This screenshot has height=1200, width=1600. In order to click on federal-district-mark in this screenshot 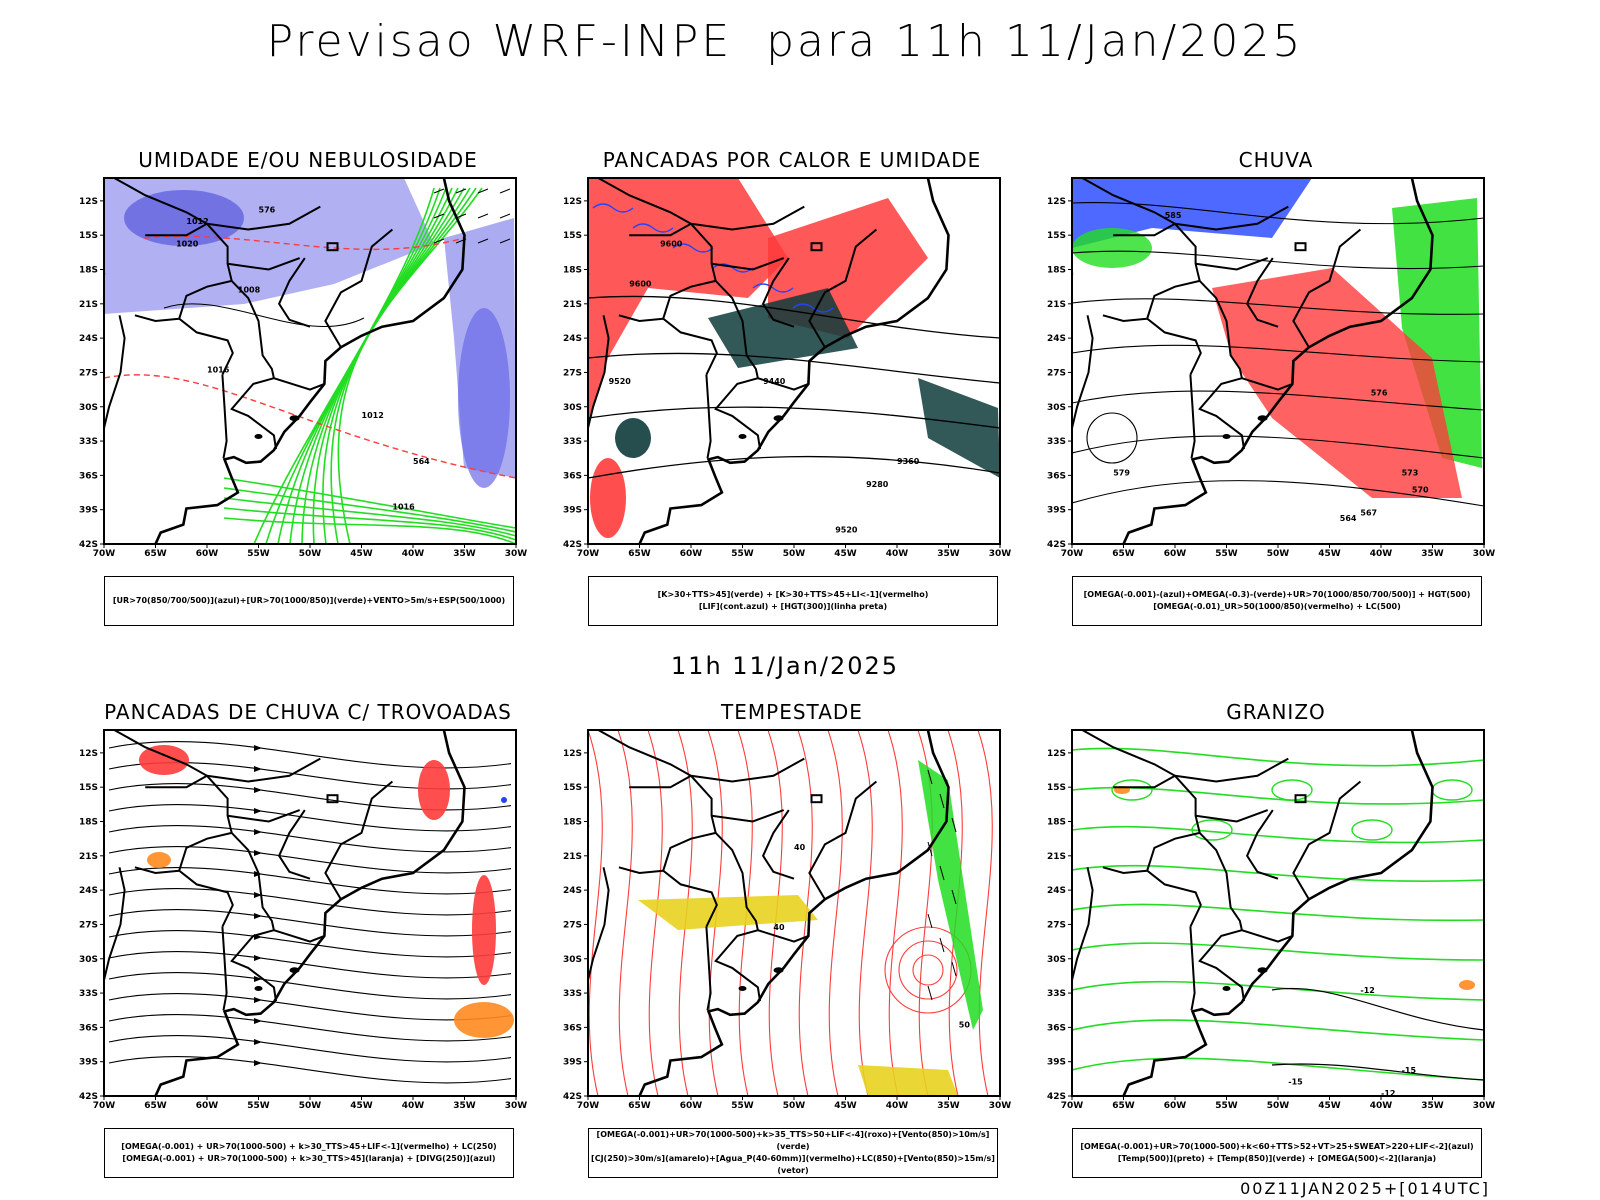, I will do `click(1300, 247)`.